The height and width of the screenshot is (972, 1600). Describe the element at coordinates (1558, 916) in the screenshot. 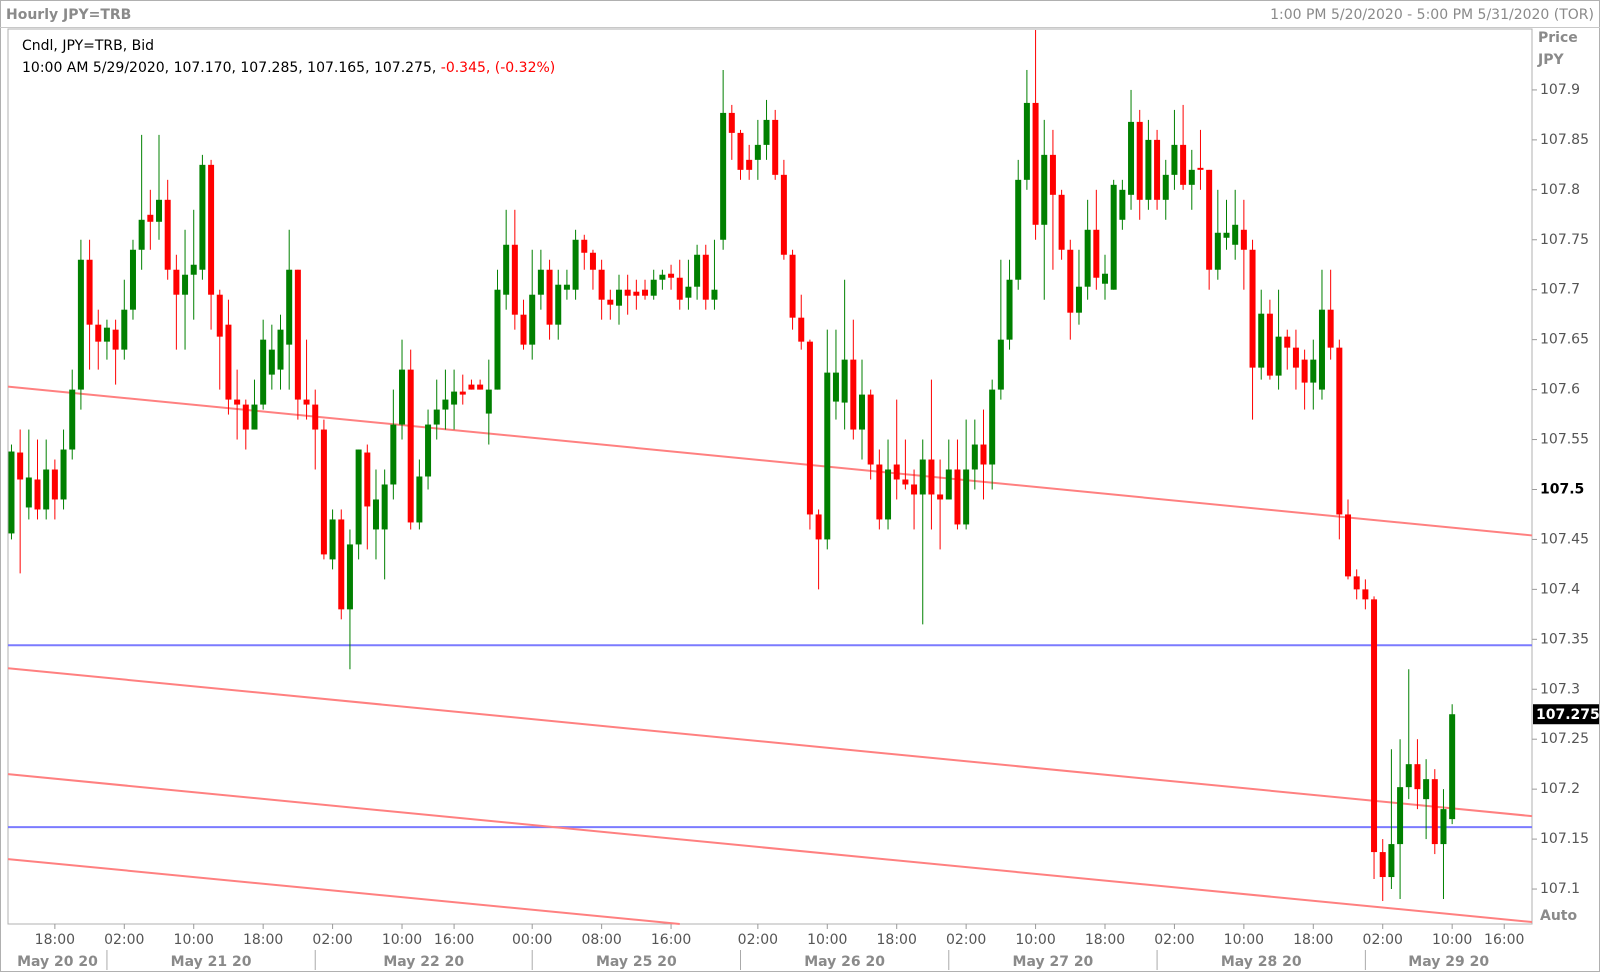

I see `scale-mode: Auto` at that location.